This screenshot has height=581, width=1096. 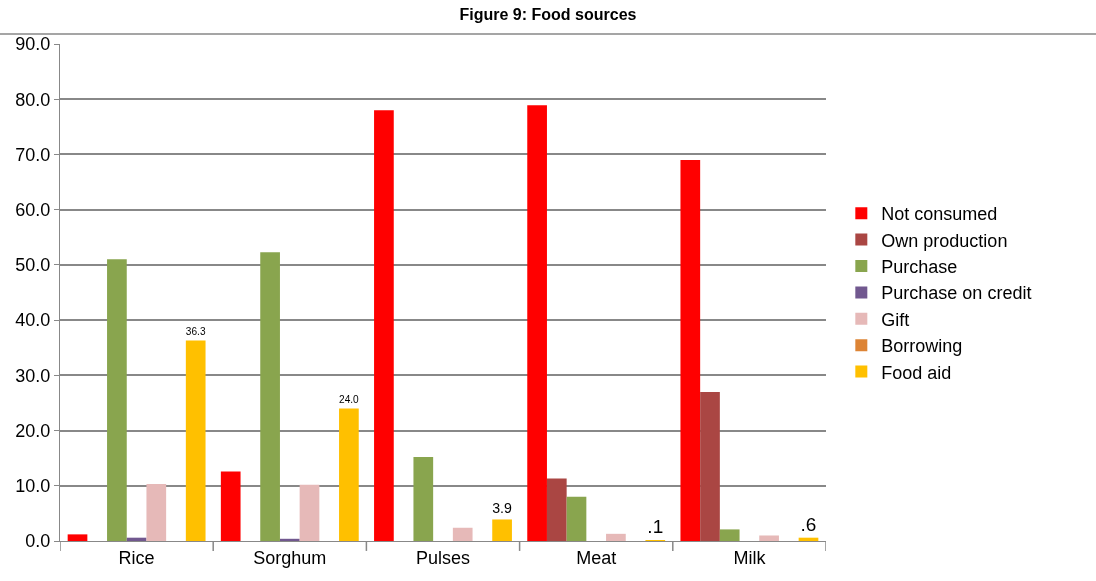 What do you see at coordinates (33, 486) in the screenshot?
I see `y-tick-label: 10.0` at bounding box center [33, 486].